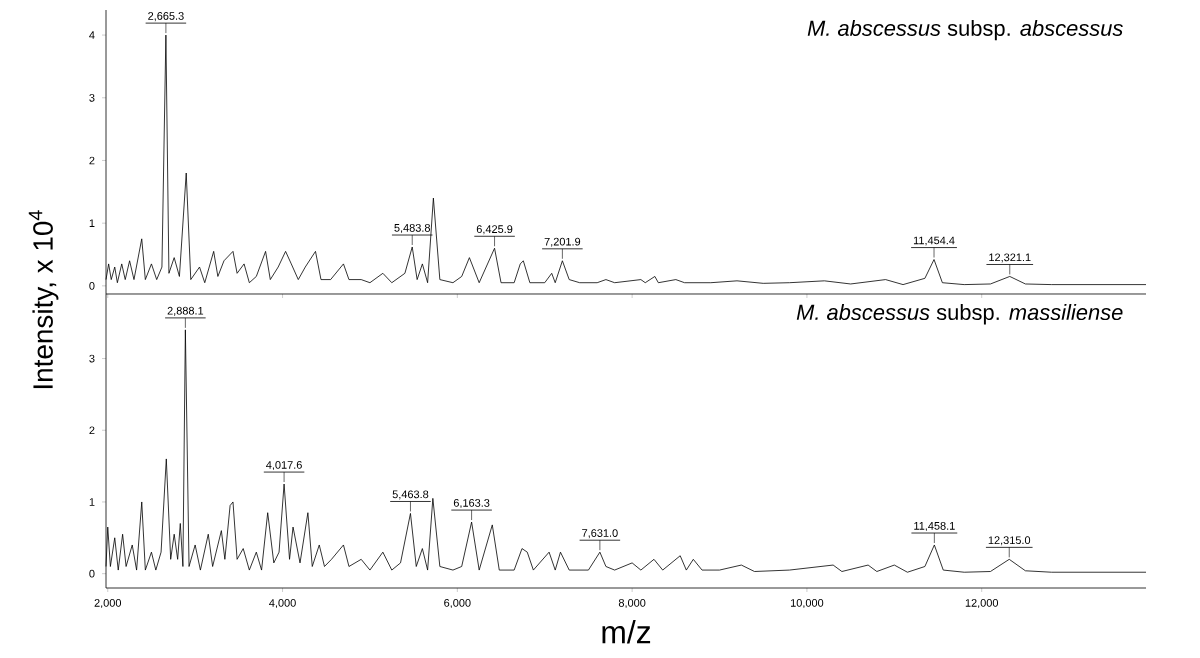 The image size is (1200, 658). What do you see at coordinates (43, 299) in the screenshot?
I see `y-axis-title: Intensity, x 10$^{4}$` at bounding box center [43, 299].